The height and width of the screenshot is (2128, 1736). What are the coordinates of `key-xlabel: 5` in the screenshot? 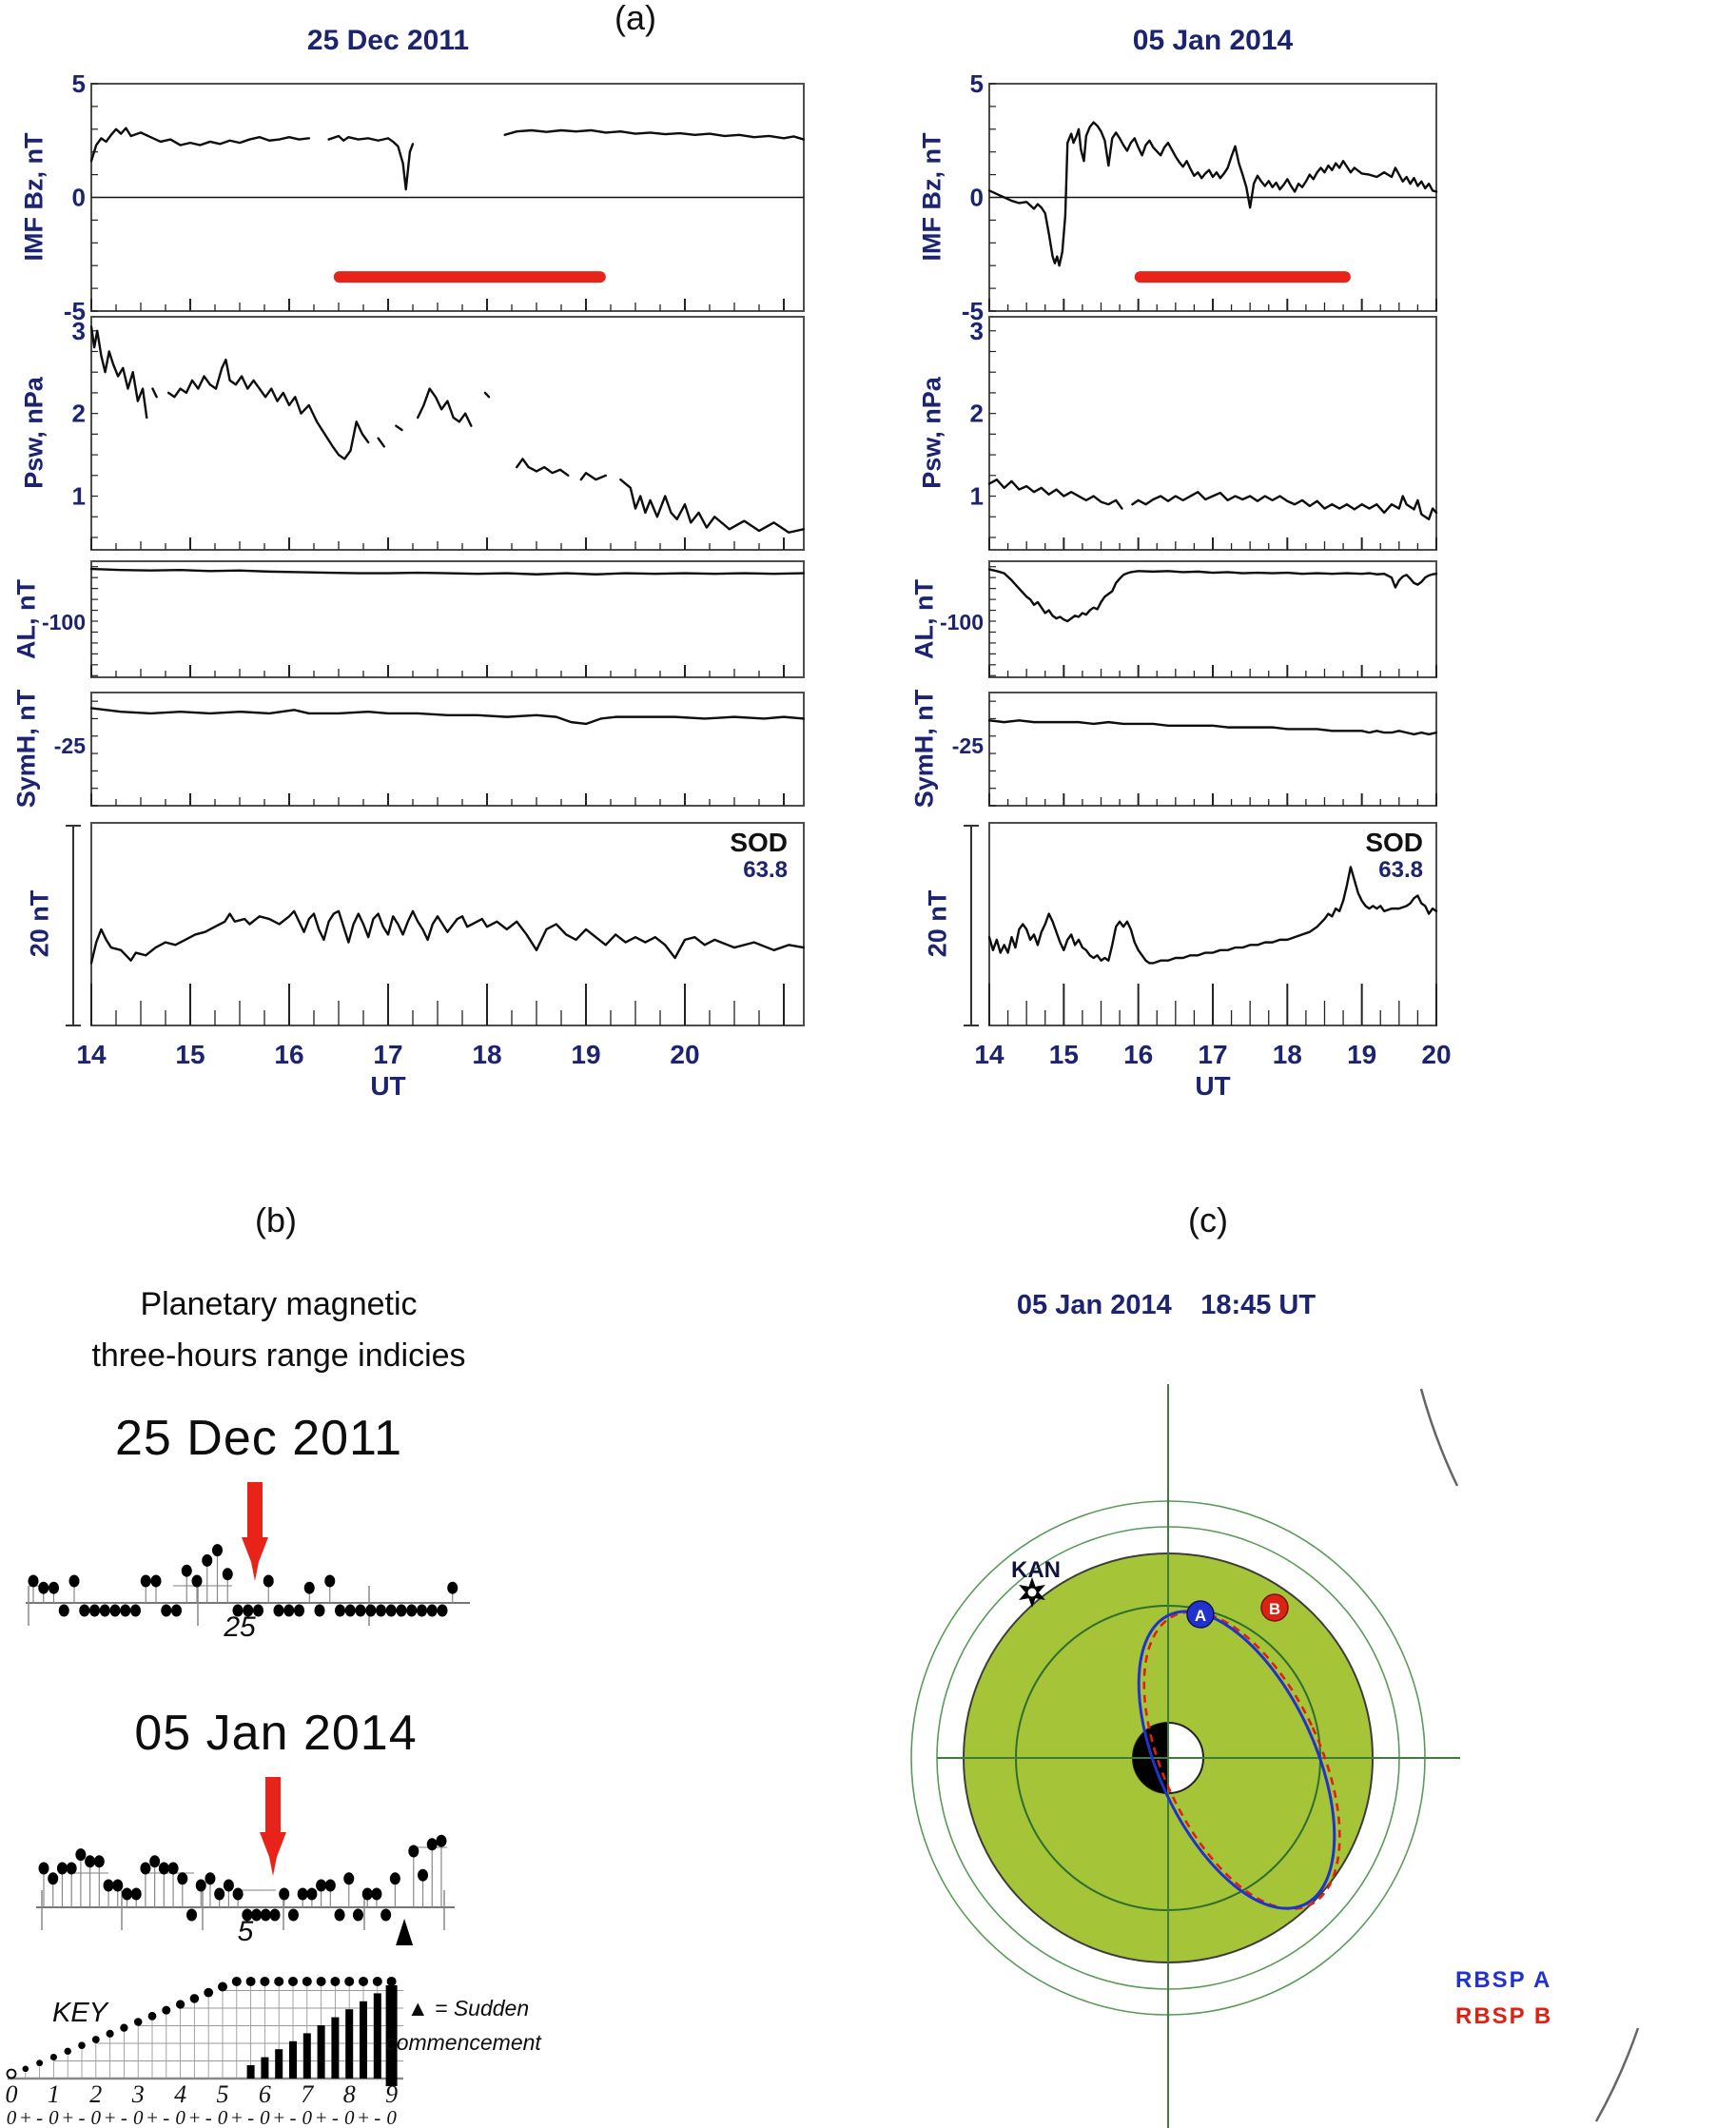 It's located at (223, 2094).